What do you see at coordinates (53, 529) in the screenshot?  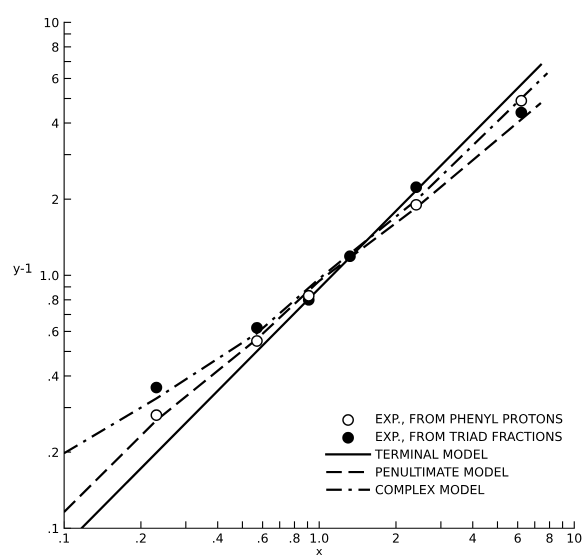 I see `y-tick-label: .1` at bounding box center [53, 529].